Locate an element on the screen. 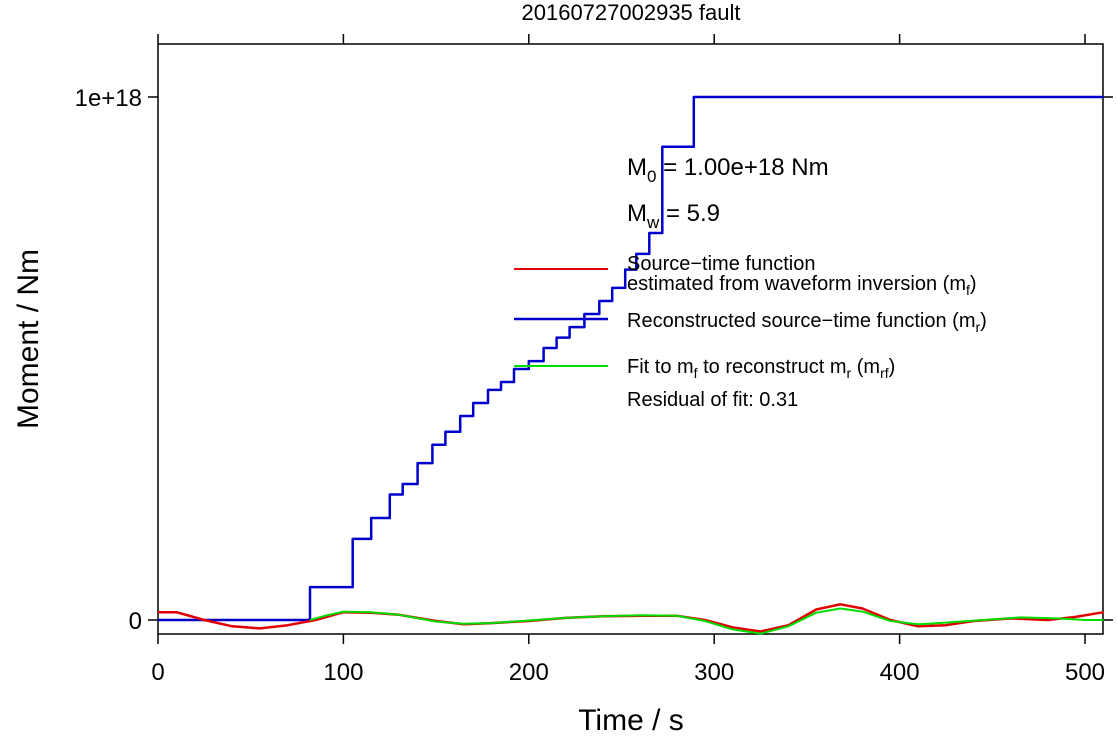 This screenshot has width=1117, height=736. legend-label-mrf: Fit to mf to reconstruct mr (mrf) is located at coordinates (761, 368).